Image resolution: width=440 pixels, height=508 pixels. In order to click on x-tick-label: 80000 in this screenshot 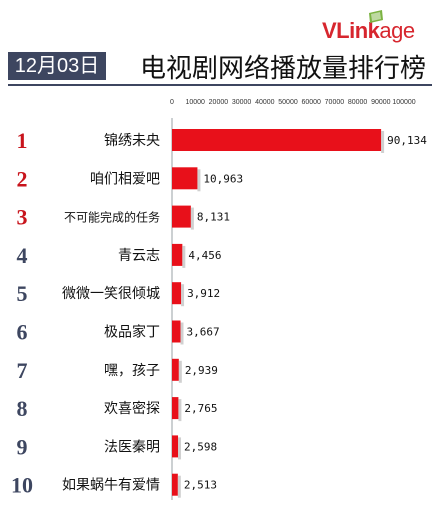, I will do `click(358, 102)`.